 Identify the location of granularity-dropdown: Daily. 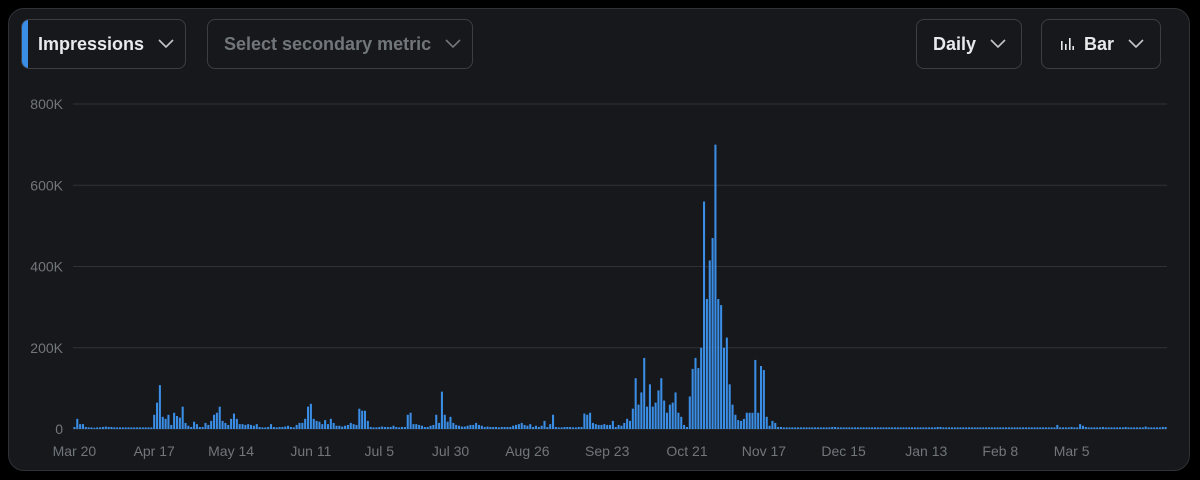
(969, 44).